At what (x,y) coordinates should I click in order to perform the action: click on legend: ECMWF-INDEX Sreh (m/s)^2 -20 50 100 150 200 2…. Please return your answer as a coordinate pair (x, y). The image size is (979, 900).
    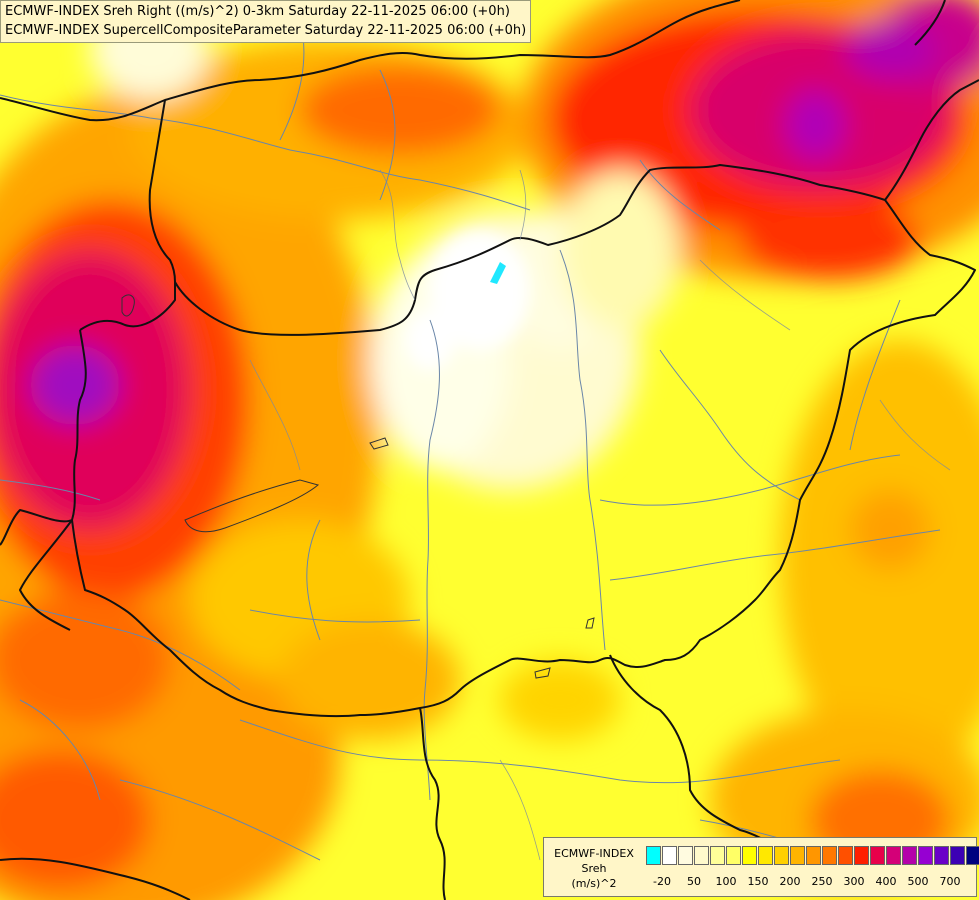
    Looking at the image, I should click on (761, 867).